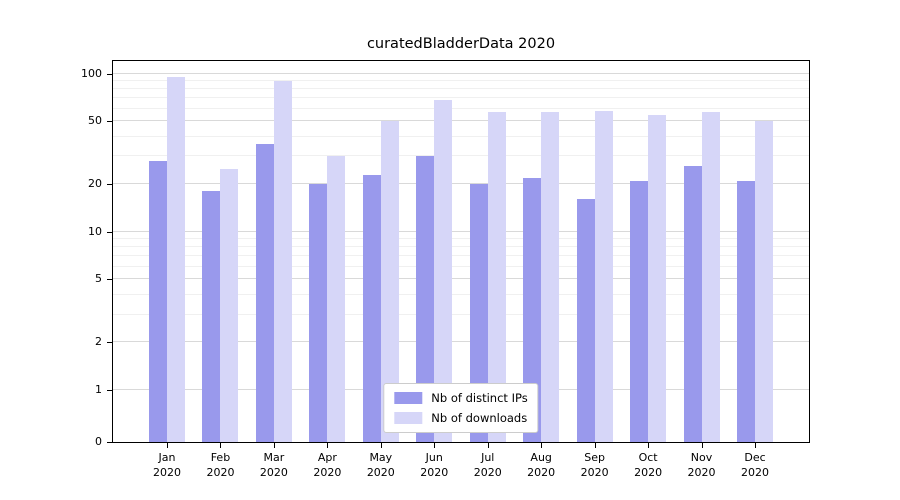 This screenshot has width=900, height=500. Describe the element at coordinates (764, 281) in the screenshot. I see `bar-downloads-dec` at that location.